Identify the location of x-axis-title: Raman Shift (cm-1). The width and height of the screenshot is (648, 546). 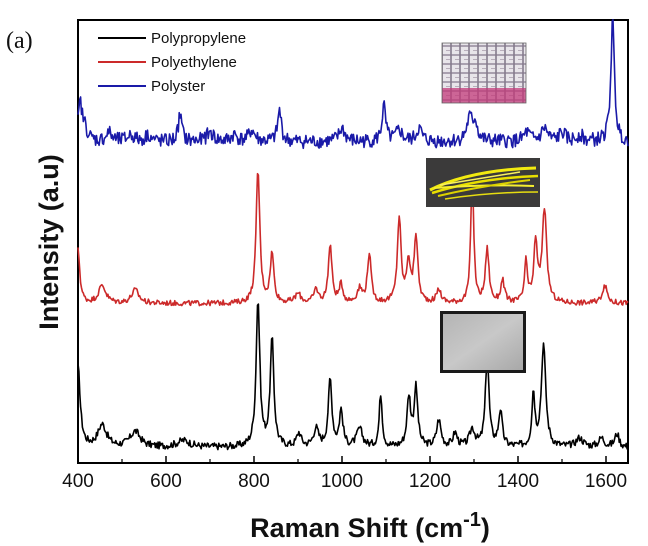
(370, 526).